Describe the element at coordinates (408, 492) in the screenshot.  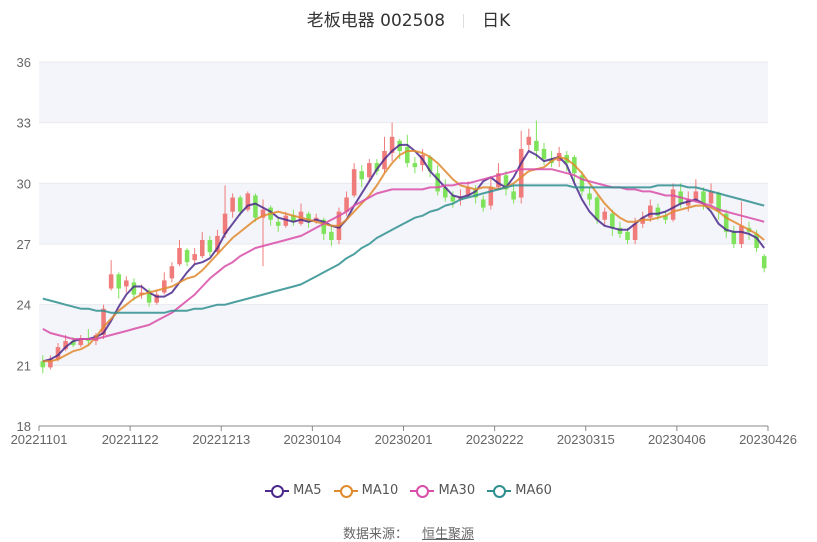
I see `legend: MA5 MA10 MA30 MA60` at that location.